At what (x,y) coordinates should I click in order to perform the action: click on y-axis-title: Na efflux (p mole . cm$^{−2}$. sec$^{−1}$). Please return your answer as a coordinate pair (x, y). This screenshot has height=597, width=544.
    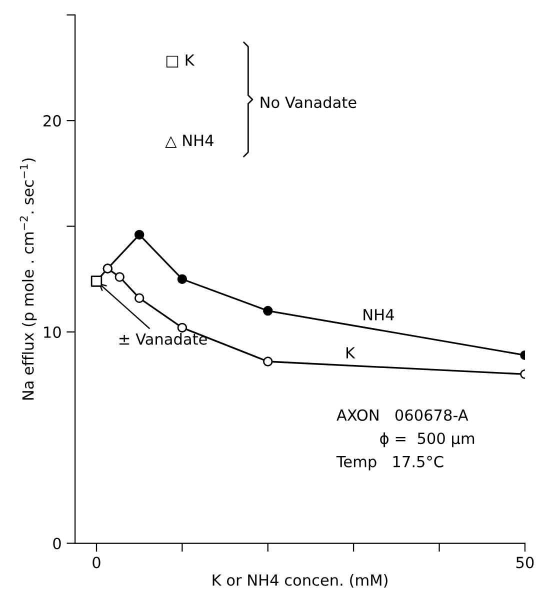
    Looking at the image, I should click on (28, 279).